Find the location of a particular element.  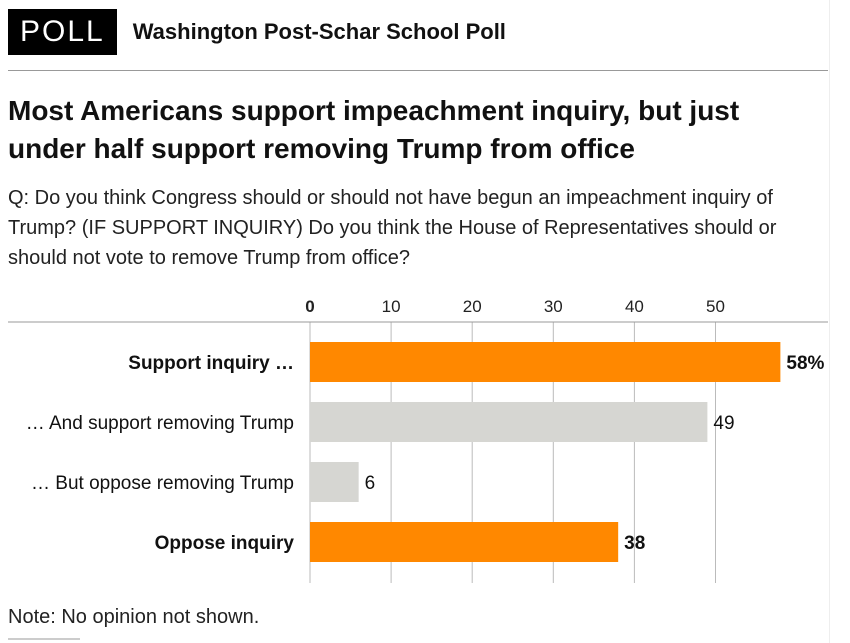

poll-badge: POLL is located at coordinates (62, 32).